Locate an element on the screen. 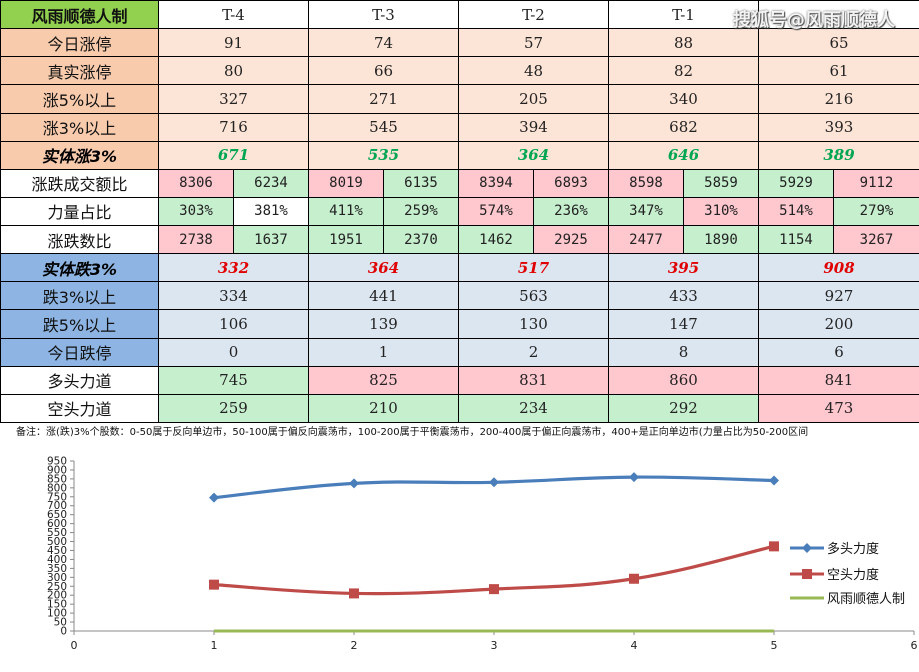  data-cell: 831 is located at coordinates (533, 380).